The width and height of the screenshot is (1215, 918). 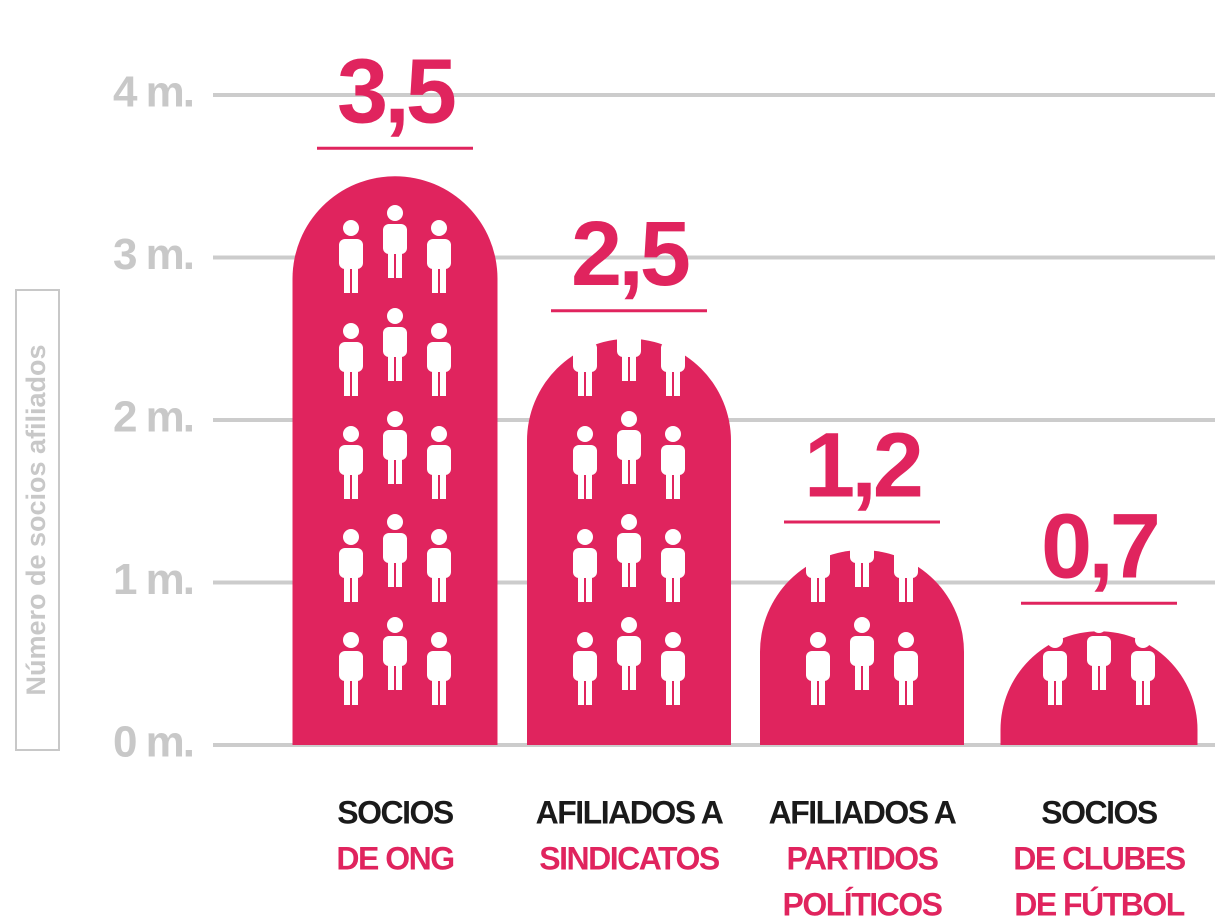 What do you see at coordinates (153, 417) in the screenshot?
I see `y-tick-label: 2 m.` at bounding box center [153, 417].